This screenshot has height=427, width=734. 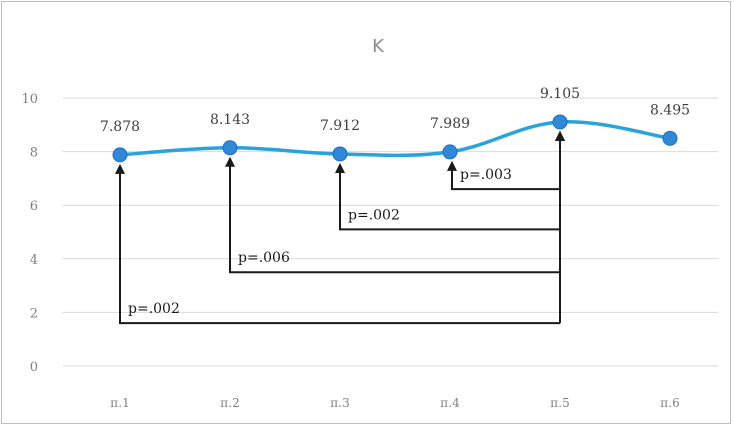 What do you see at coordinates (670, 110) in the screenshot?
I see `data-label: 8.495` at bounding box center [670, 110].